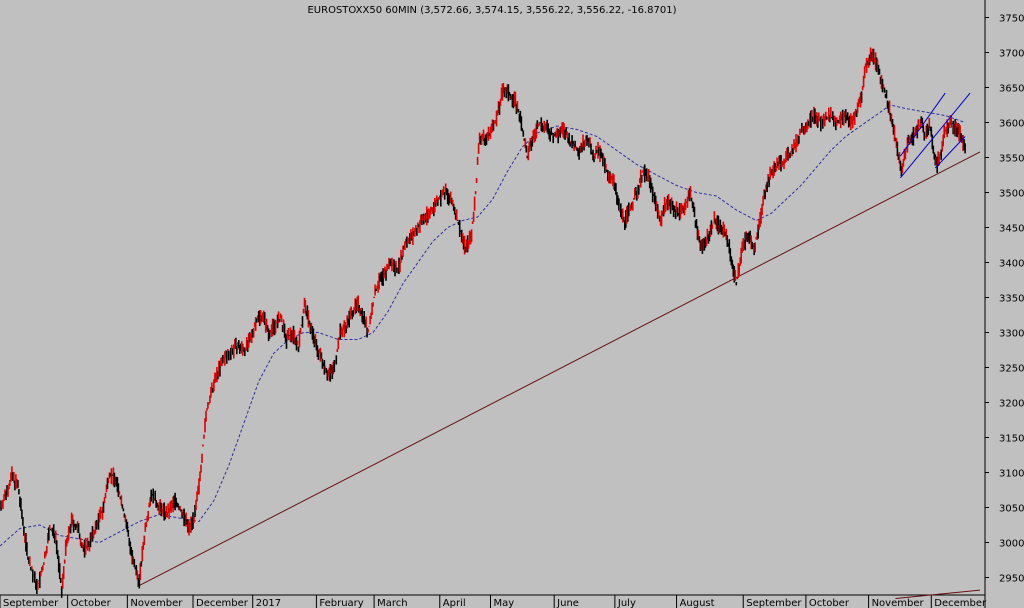 Image resolution: width=1024 pixels, height=608 pixels. What do you see at coordinates (1011, 509) in the screenshot?
I see `y-tick-label: 3050` at bounding box center [1011, 509].